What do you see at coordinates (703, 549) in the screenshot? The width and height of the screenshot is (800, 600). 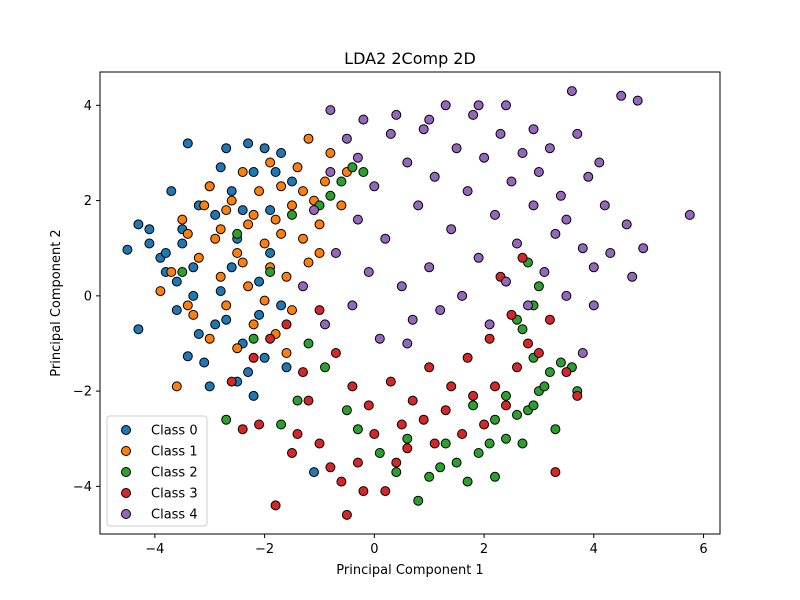 I see `x-tick-label: 6` at bounding box center [703, 549].